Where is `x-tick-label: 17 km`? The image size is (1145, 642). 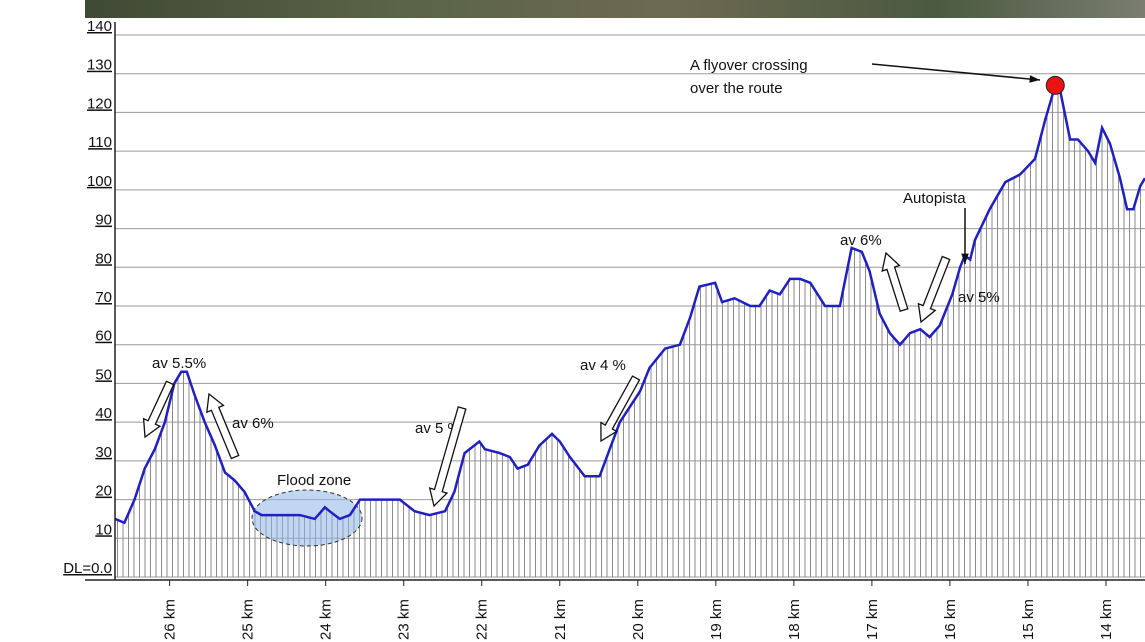
x-tick-label: 17 km is located at coordinates (872, 619).